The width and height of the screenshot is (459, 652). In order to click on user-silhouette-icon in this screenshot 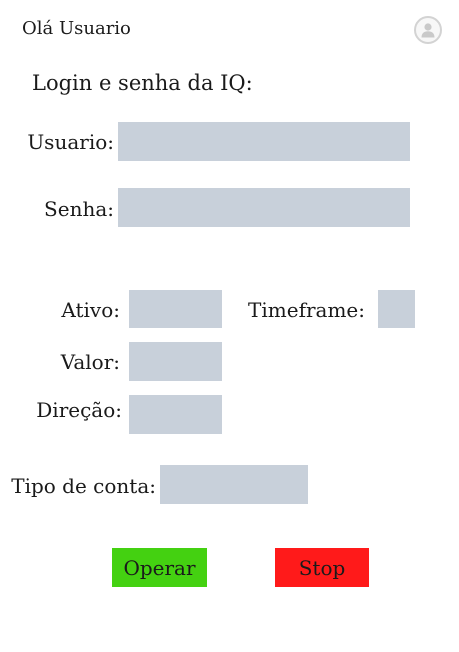, I will do `click(428, 30)`.